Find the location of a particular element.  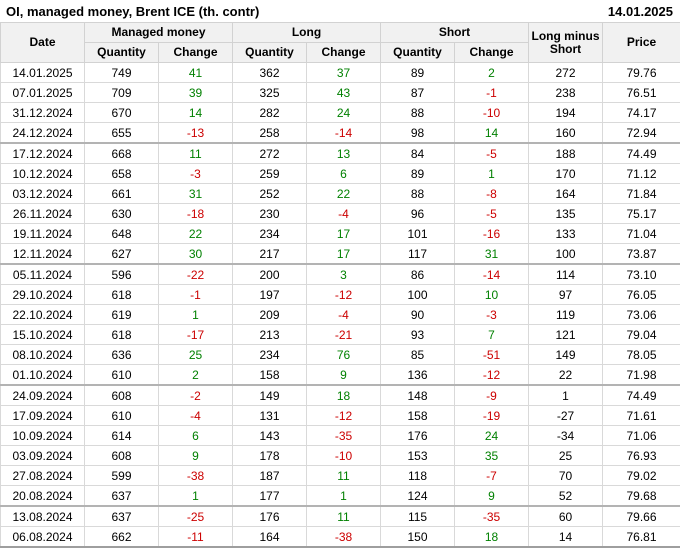

cell-long-minus-short: 100 is located at coordinates (566, 254).